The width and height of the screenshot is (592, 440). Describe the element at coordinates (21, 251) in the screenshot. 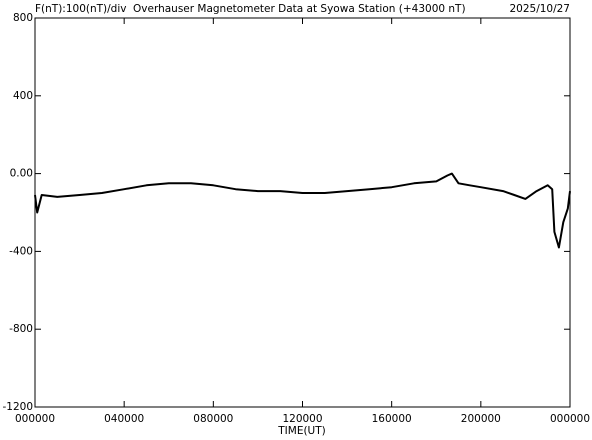

I see `y-tick-label: -400` at that location.